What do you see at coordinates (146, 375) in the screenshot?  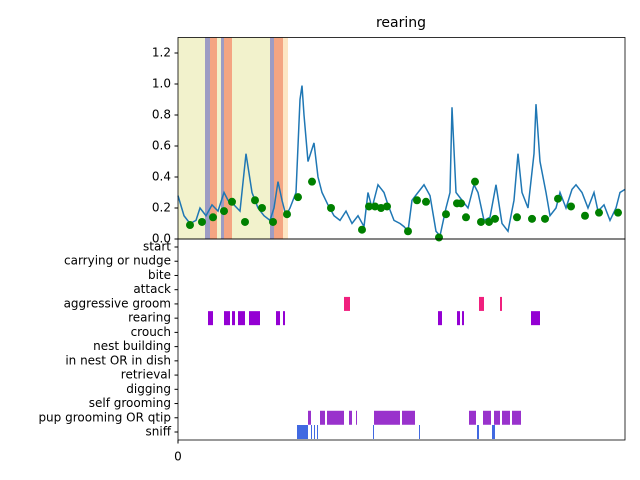 I see `row-label: retrieval` at bounding box center [146, 375].